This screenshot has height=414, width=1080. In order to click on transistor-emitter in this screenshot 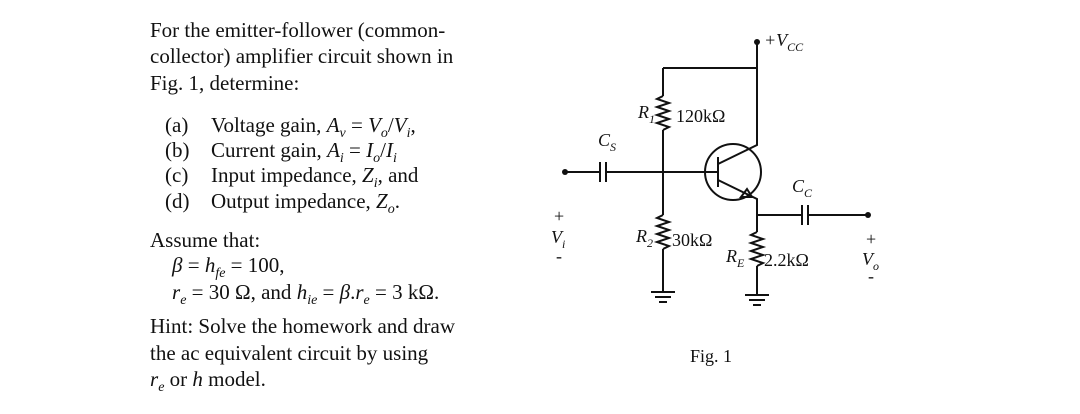, I will do `click(737, 205)`.